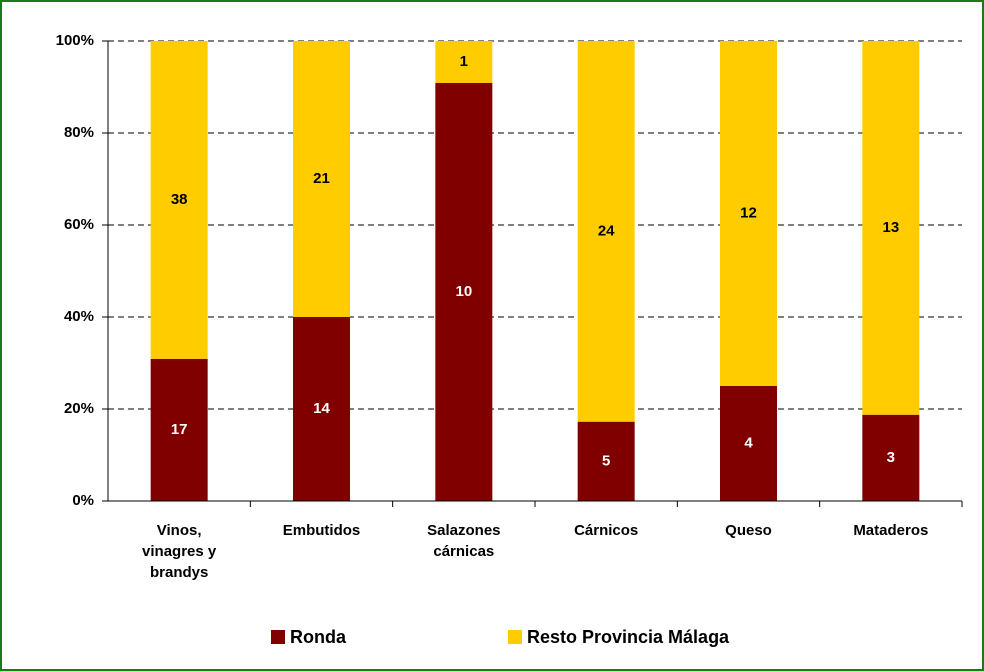  I want to click on data-label: 3, so click(891, 457).